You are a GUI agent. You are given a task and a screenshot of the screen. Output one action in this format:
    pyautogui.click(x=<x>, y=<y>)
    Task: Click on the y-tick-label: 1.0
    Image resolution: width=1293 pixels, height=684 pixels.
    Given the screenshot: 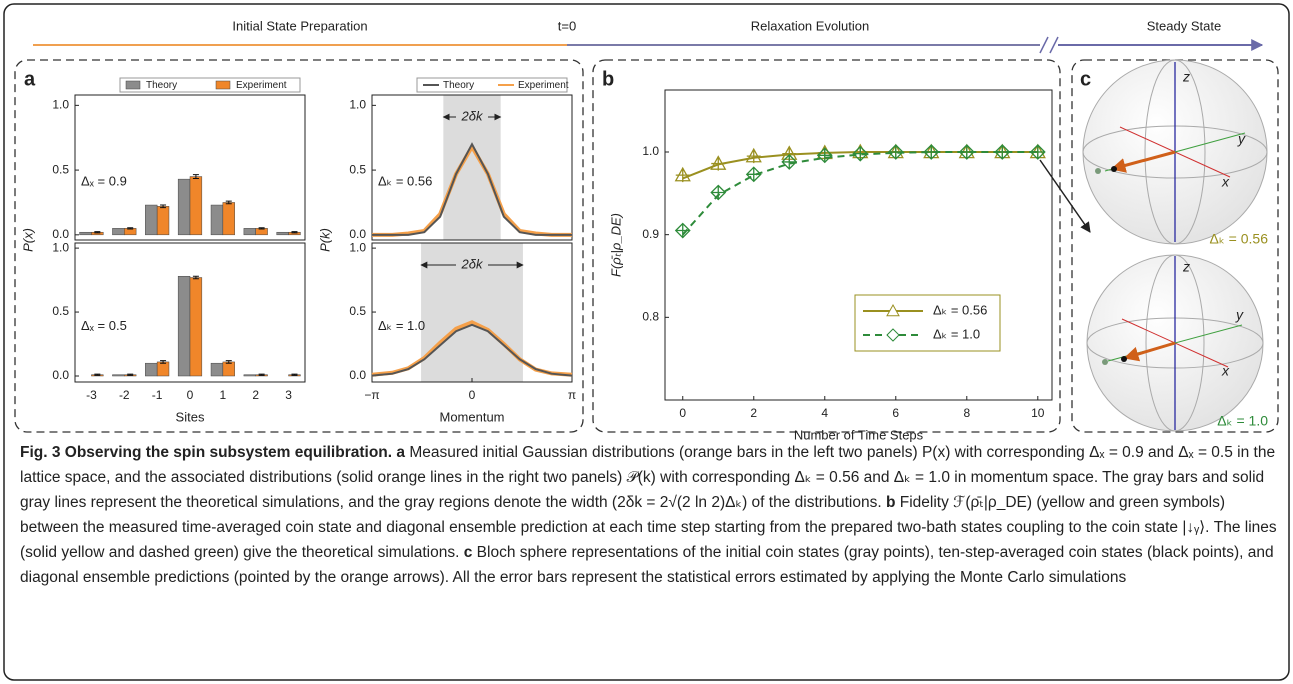 What is the action you would take?
    pyautogui.click(x=60, y=247)
    